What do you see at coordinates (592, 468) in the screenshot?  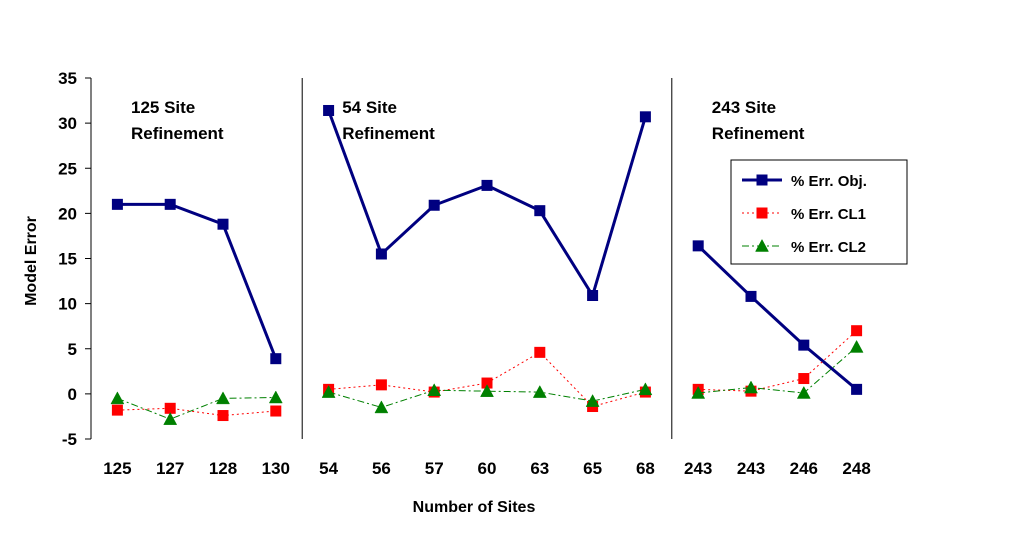 I see `x-tick-label: 65` at bounding box center [592, 468].